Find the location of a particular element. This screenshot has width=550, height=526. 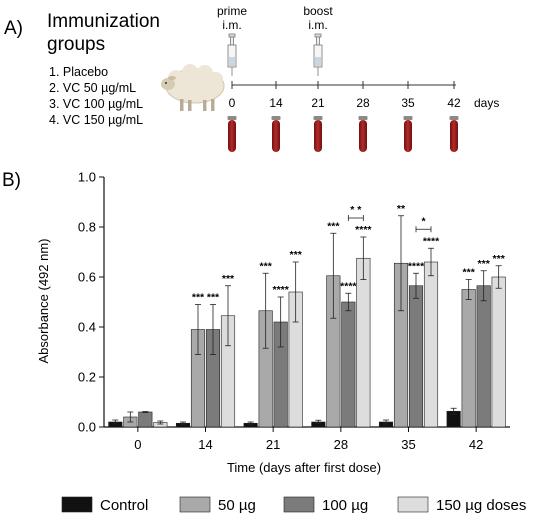

panel-a-title-line1: Immunization is located at coordinates (103, 21).